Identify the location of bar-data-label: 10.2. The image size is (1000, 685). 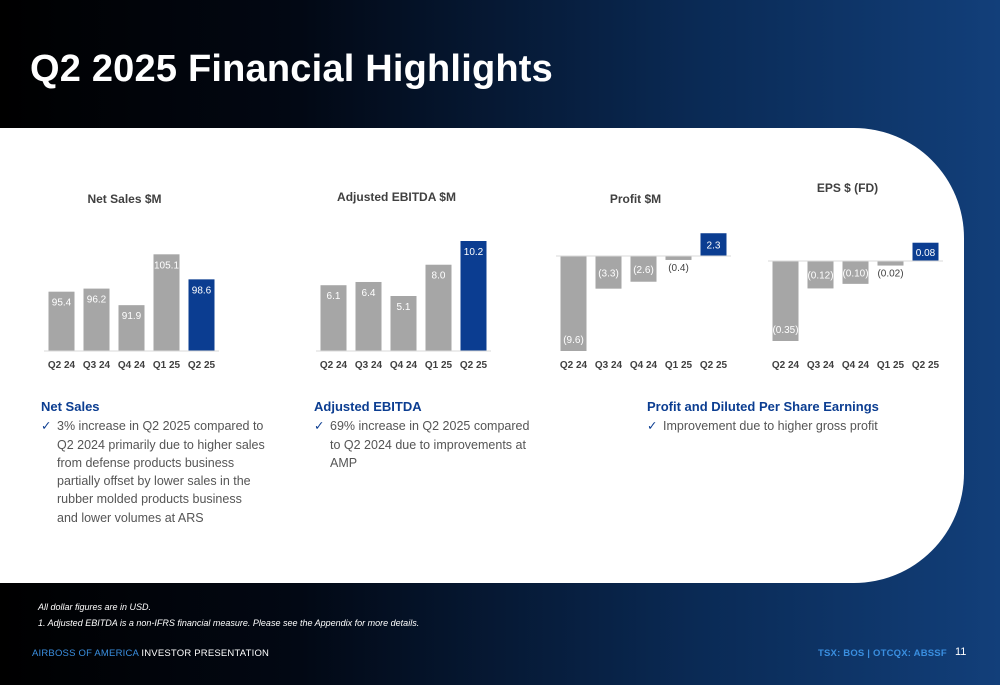
(474, 252).